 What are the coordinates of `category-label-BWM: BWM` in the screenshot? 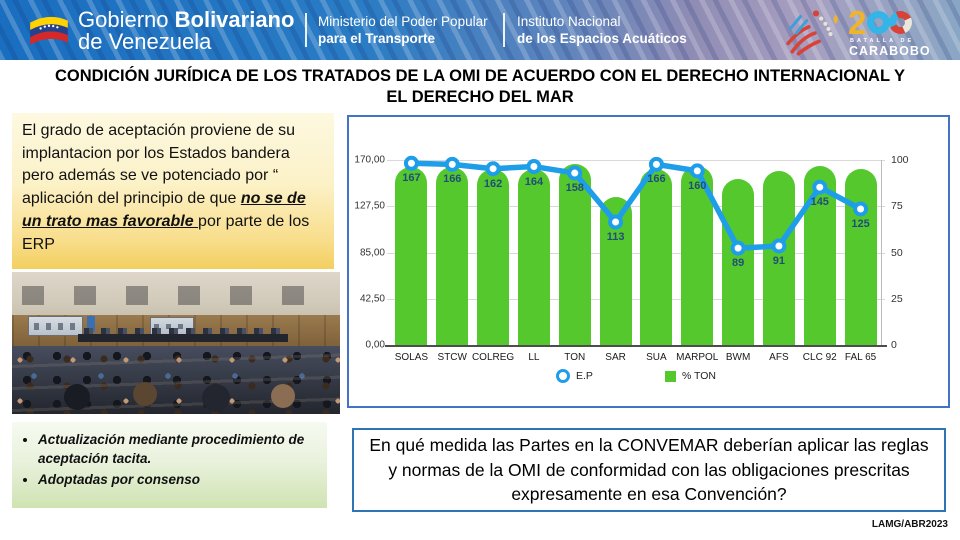 It's located at (738, 357).